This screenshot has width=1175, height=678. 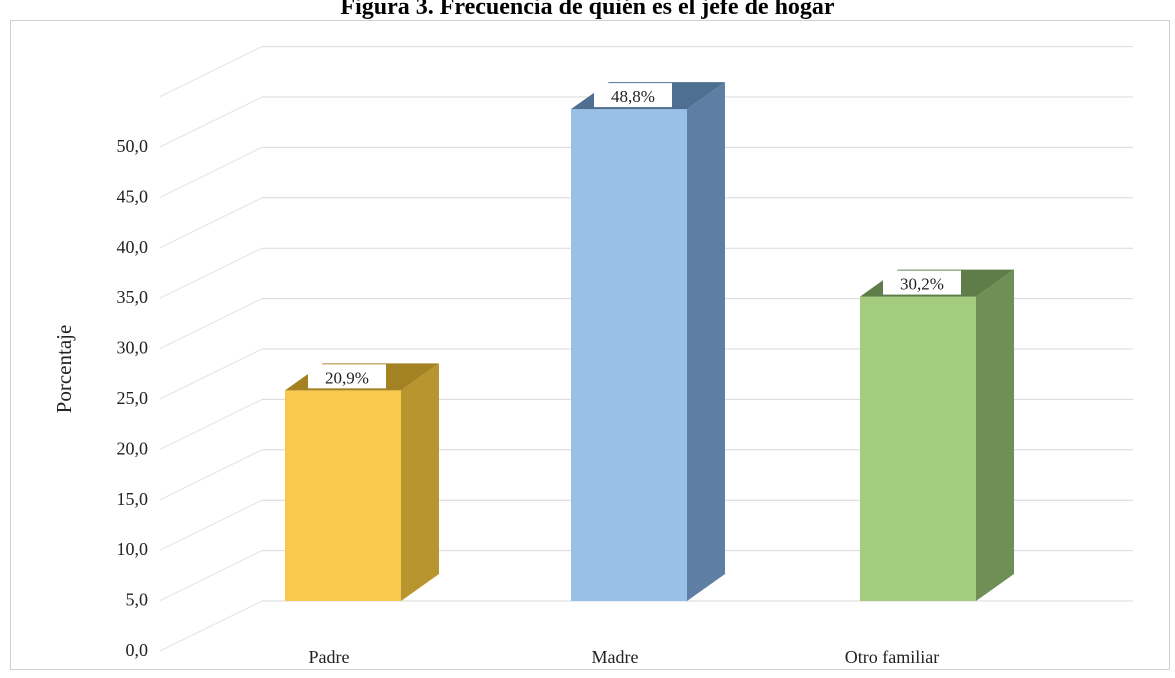 What do you see at coordinates (133, 348) in the screenshot?
I see `y-tick-label: 30,0` at bounding box center [133, 348].